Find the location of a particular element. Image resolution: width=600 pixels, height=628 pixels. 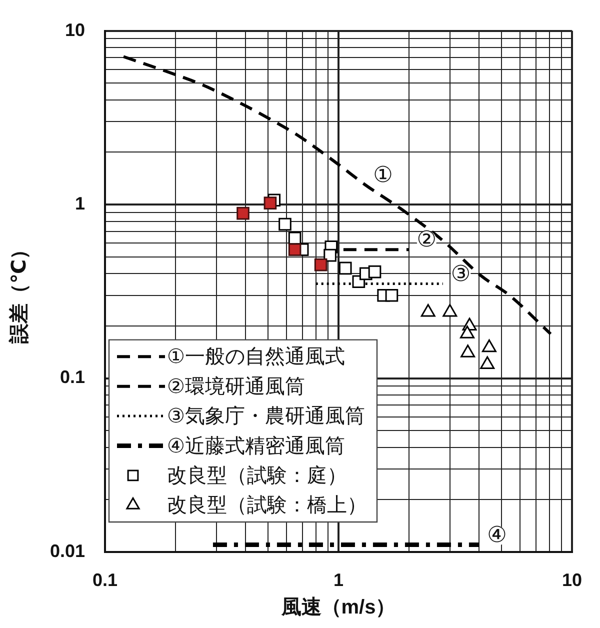

x-axis-title: 風速（m/s） is located at coordinates (338, 607).